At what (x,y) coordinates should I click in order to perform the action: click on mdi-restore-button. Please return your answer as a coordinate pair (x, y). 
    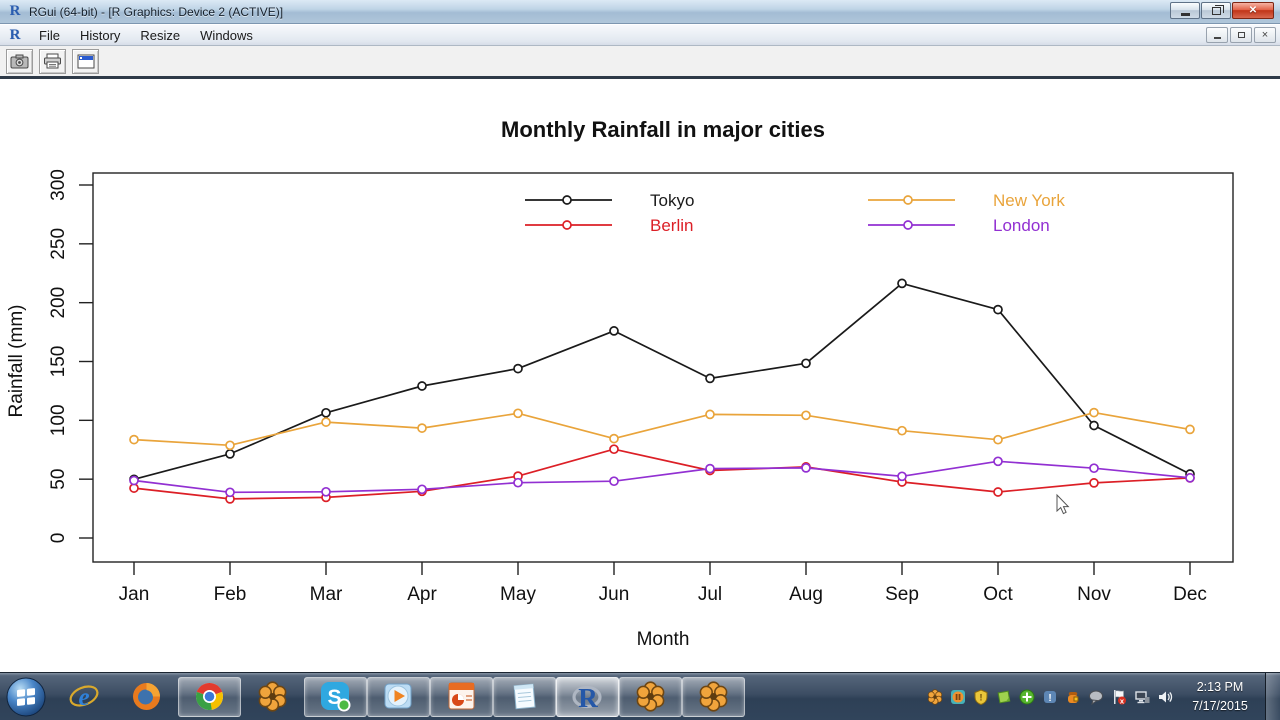
    Looking at the image, I should click on (1241, 35).